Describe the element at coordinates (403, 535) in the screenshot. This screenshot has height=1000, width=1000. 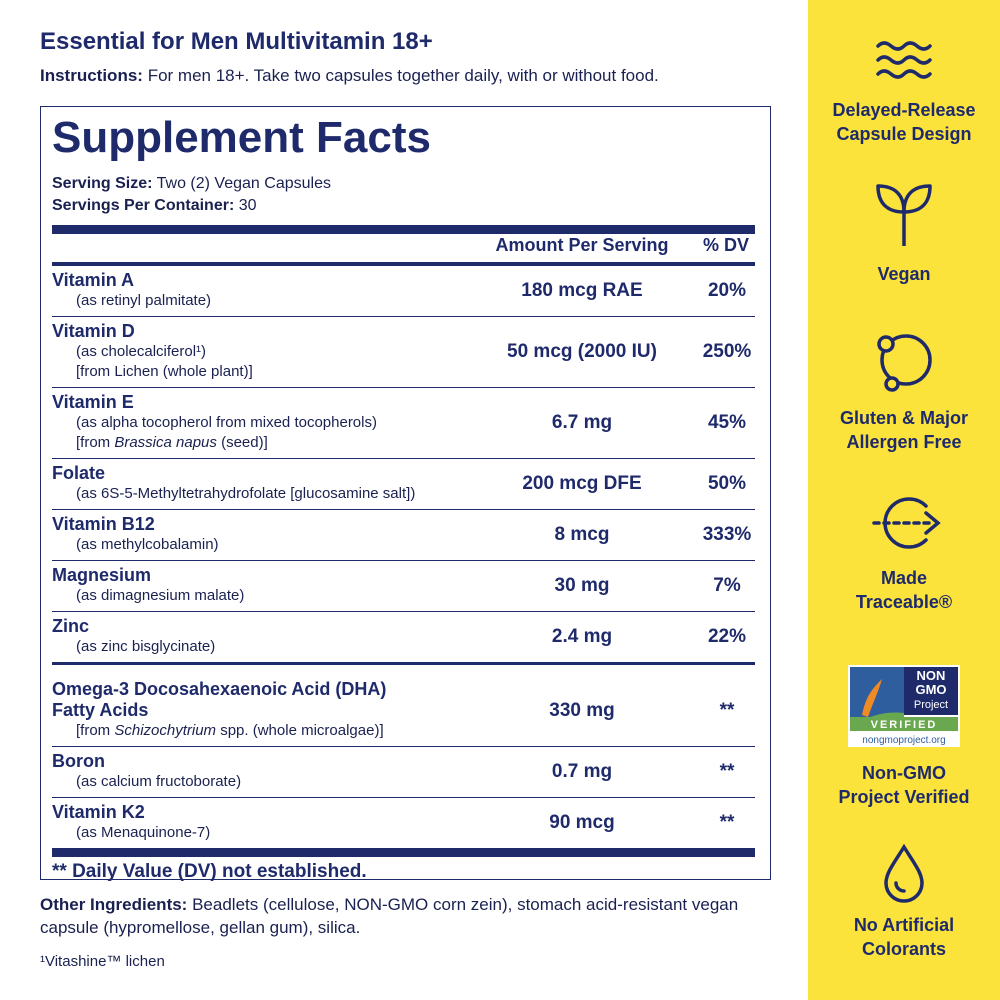
I see `facts-row: Vitamin B12 (as methylcobalamin) 8 mcg 333%` at that location.